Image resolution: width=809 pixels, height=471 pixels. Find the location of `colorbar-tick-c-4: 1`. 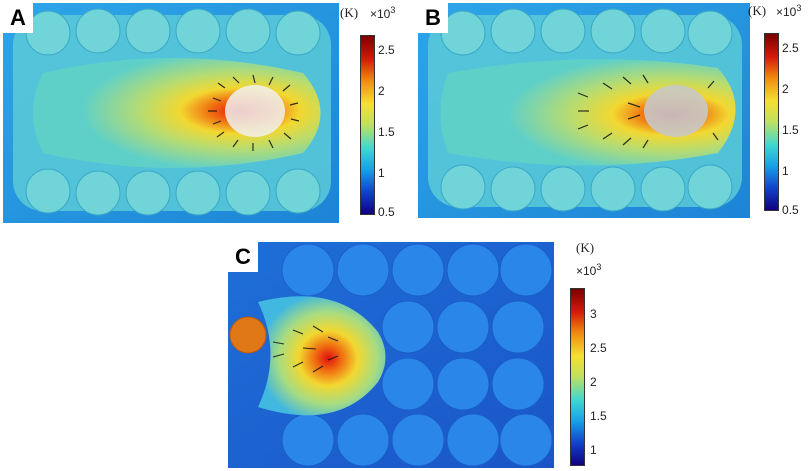

colorbar-tick-c-4: 1 is located at coordinates (593, 450).